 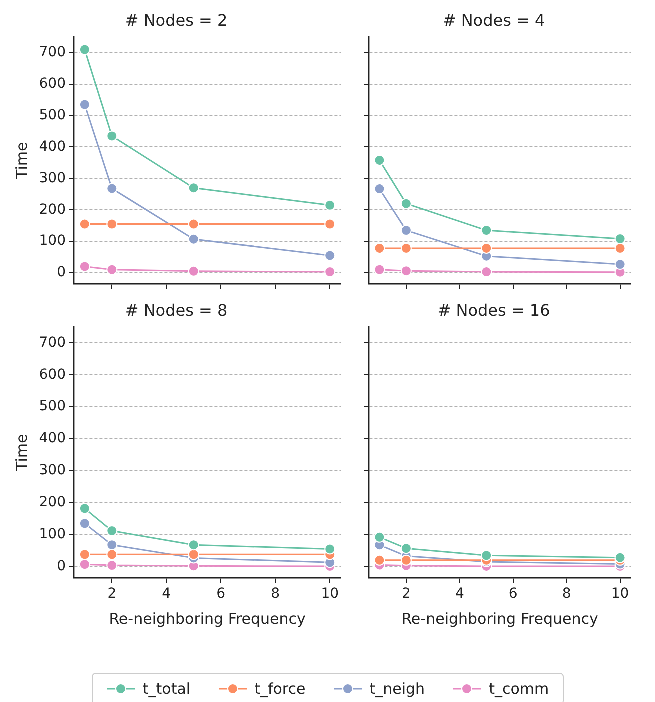 What do you see at coordinates (176, 310) in the screenshot?
I see `chart-title: # Nodes = 8` at bounding box center [176, 310].